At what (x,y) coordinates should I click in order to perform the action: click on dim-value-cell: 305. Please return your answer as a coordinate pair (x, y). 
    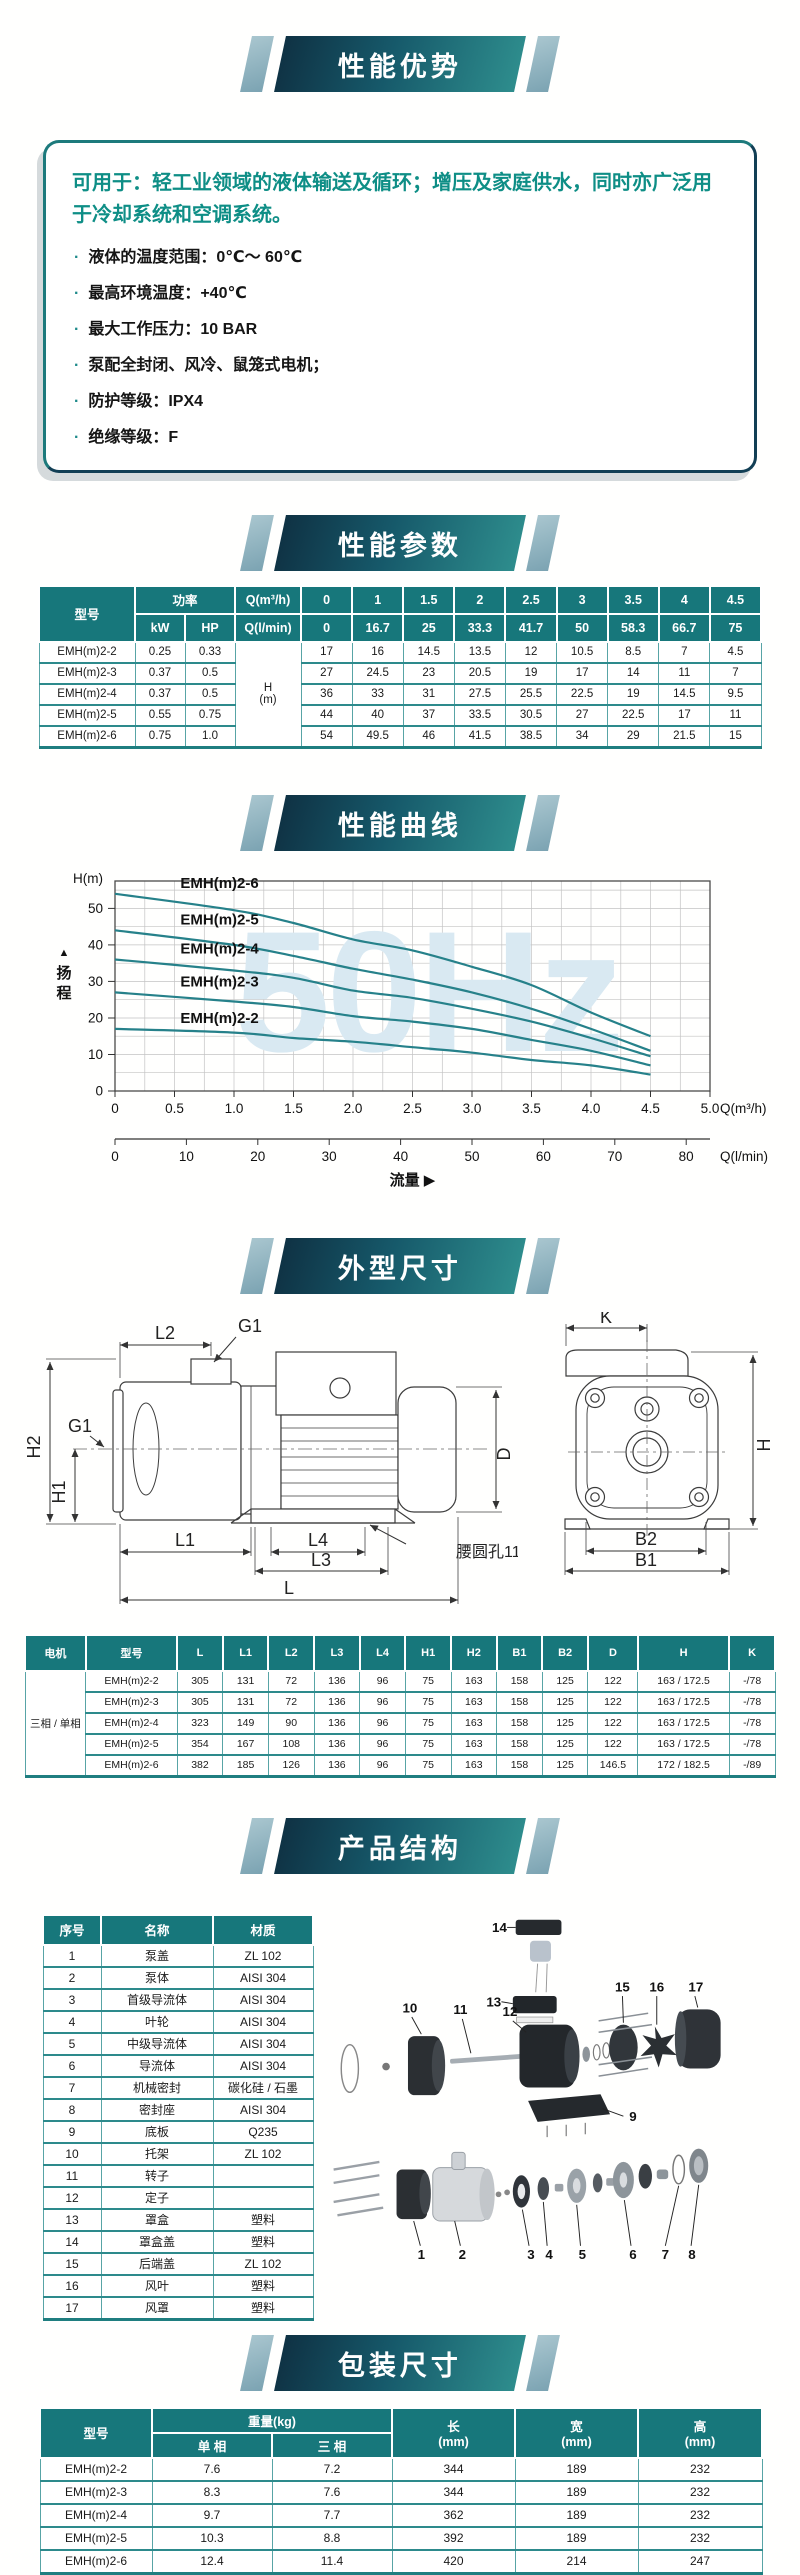
    Looking at the image, I should click on (200, 1681).